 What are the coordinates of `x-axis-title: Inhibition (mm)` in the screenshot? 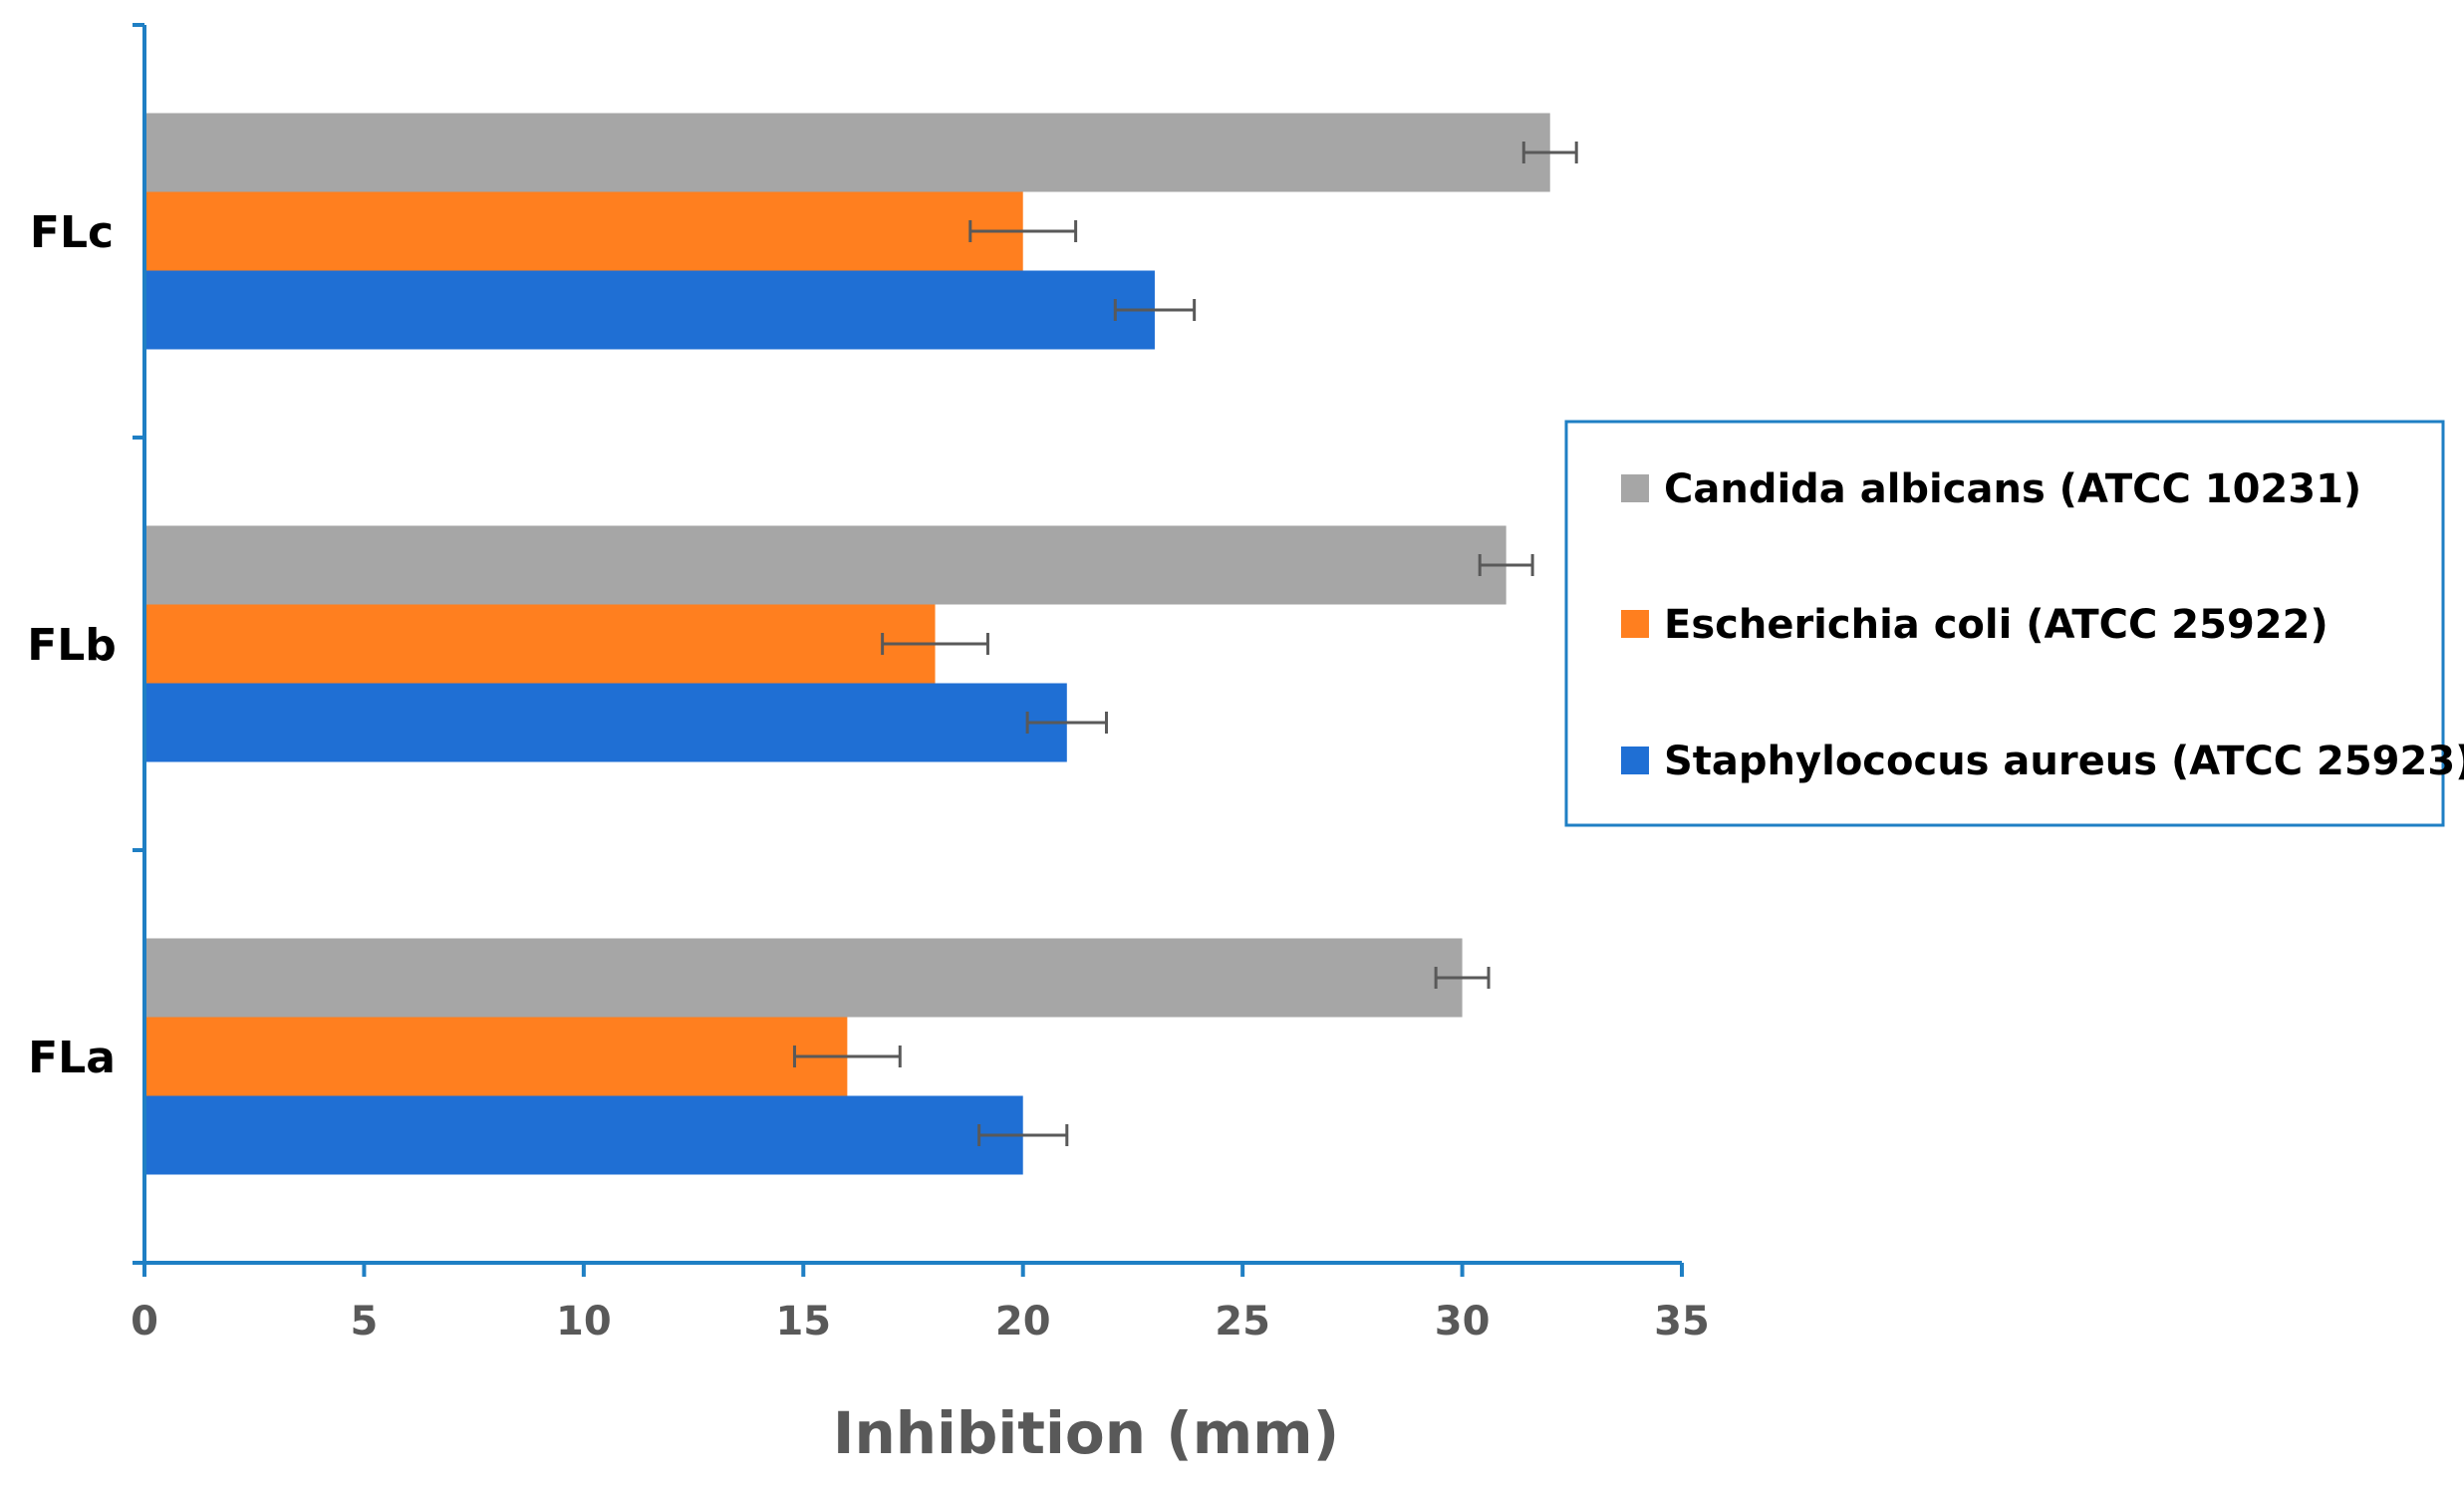 It's located at (1086, 1433).